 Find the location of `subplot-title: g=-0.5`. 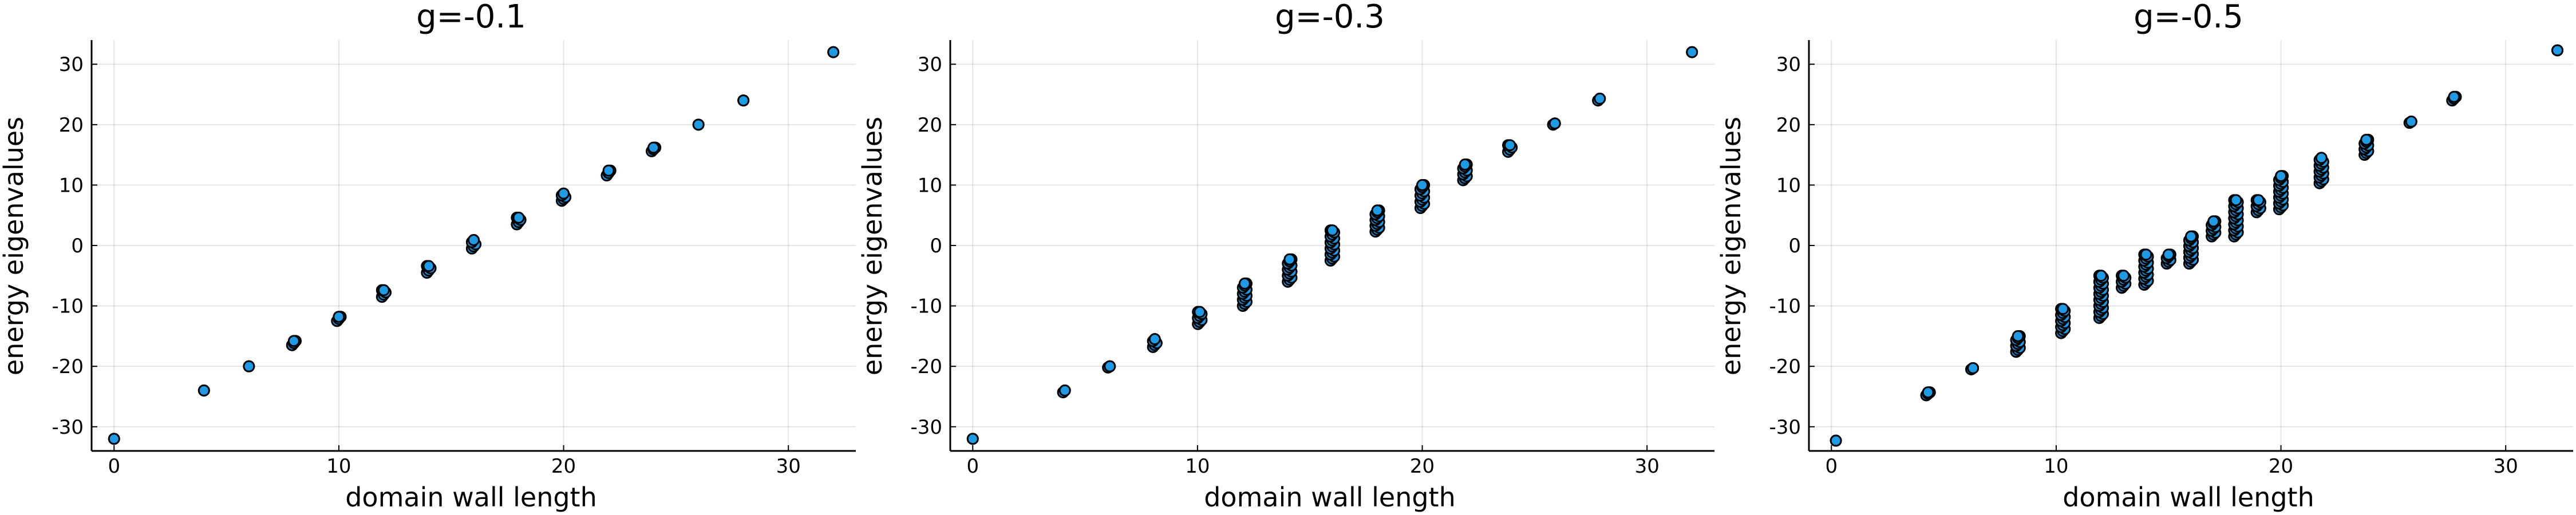

subplot-title: g=-0.5 is located at coordinates (2188, 17).